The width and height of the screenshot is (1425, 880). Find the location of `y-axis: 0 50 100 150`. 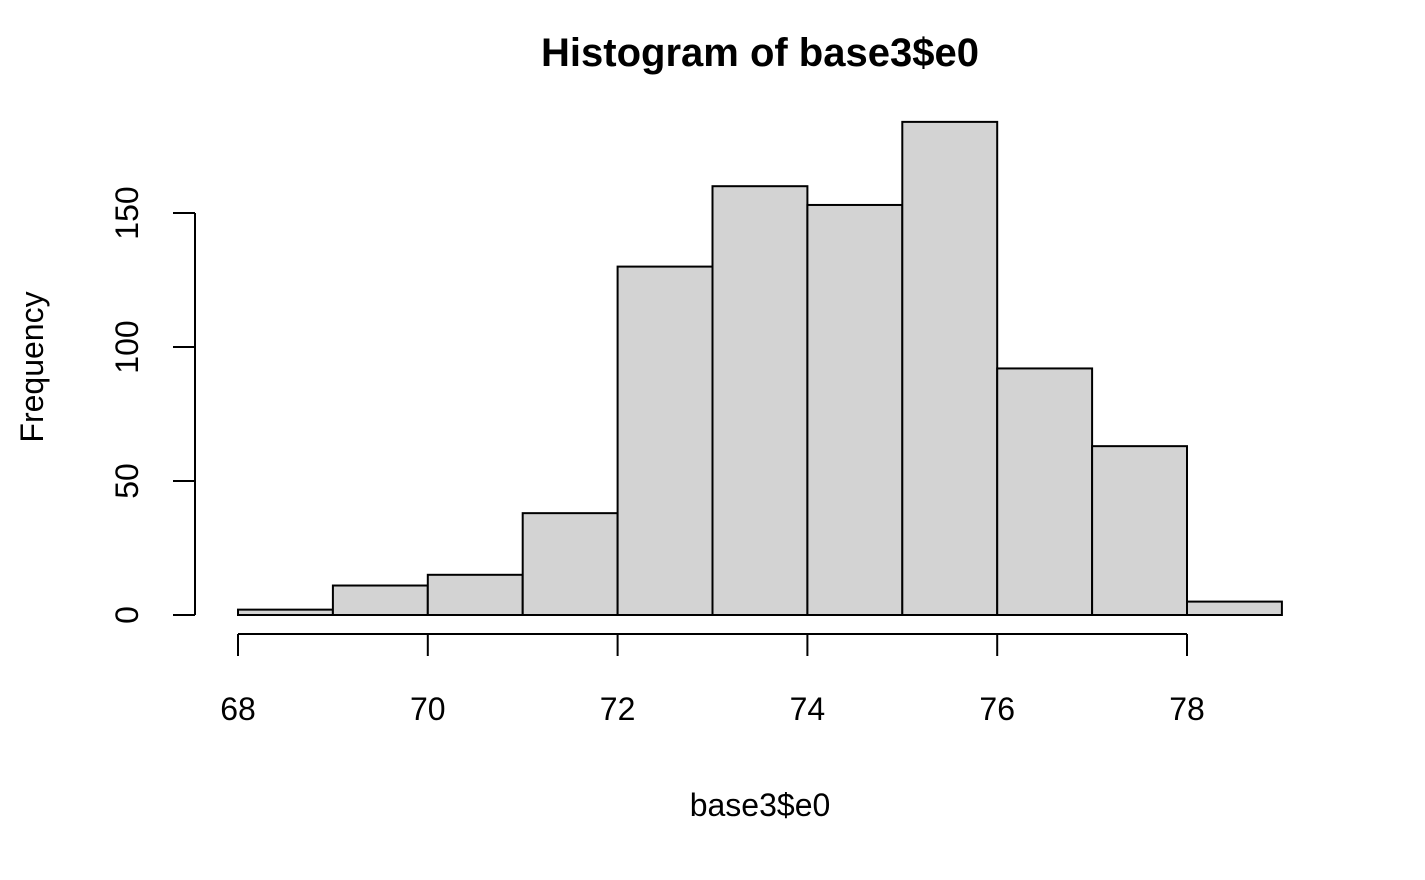

y-axis: 0 50 100 150 is located at coordinates (152, 405).